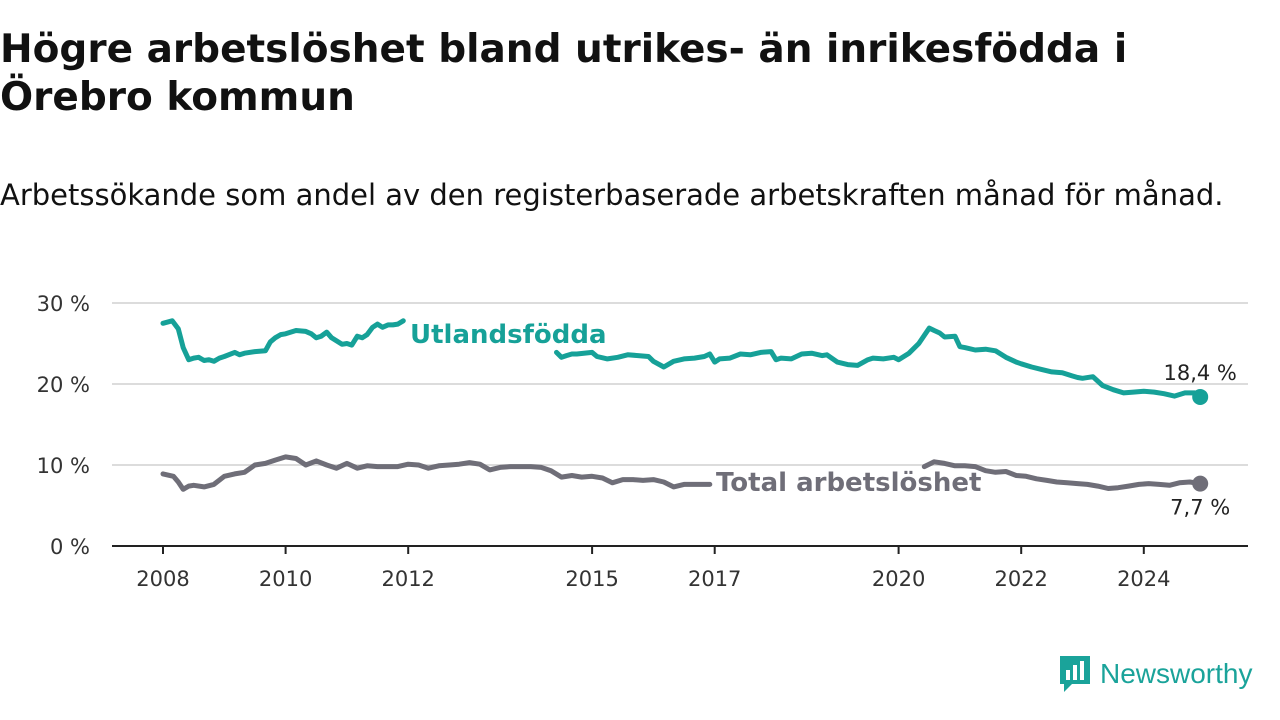 The image size is (1280, 720). I want to click on x-tick-label: 2024, so click(1143, 579).